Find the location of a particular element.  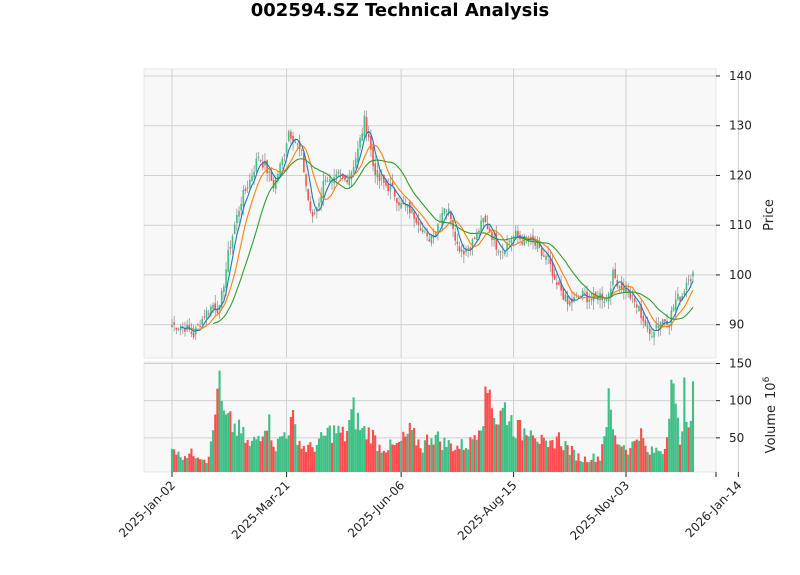

date-tick-label: 2025-Nov-03 is located at coordinates (599, 510).